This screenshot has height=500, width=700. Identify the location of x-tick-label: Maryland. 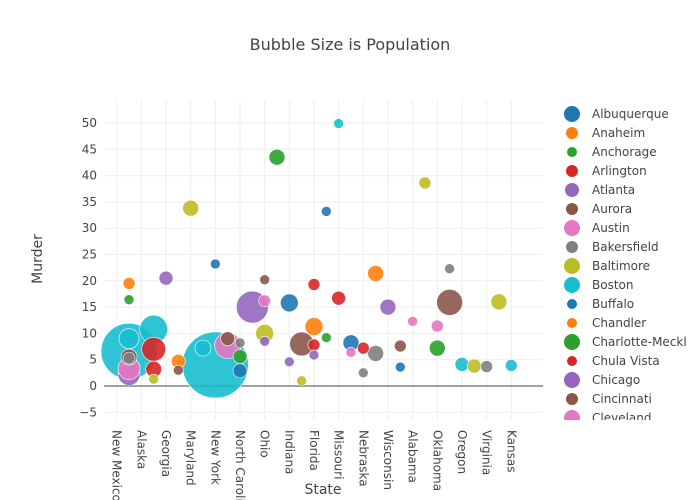
(191, 458).